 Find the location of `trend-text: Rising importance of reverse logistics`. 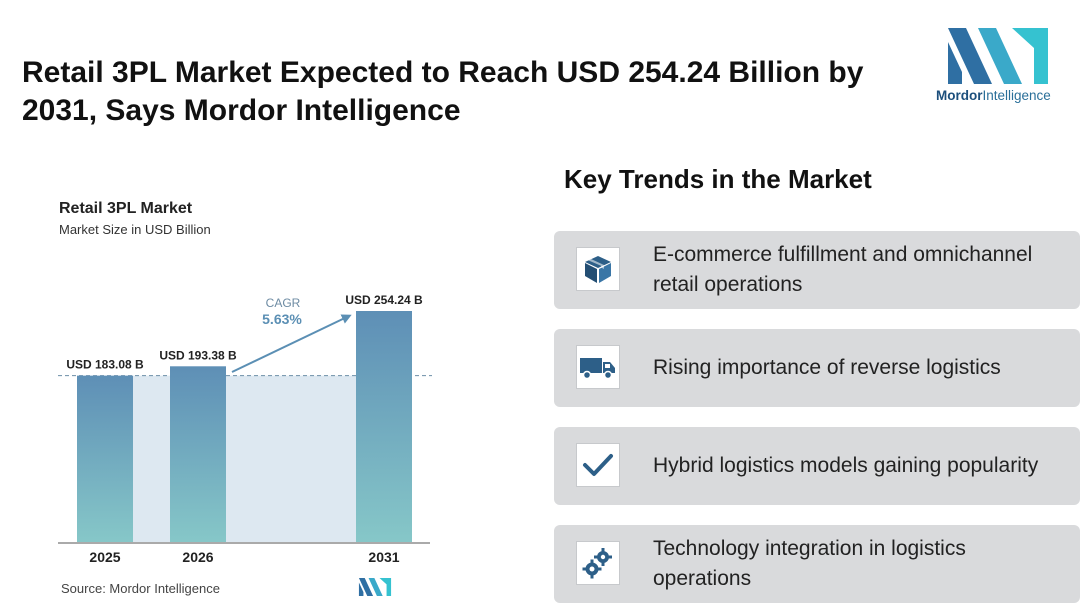

trend-text: Rising importance of reverse logistics is located at coordinates (827, 367).